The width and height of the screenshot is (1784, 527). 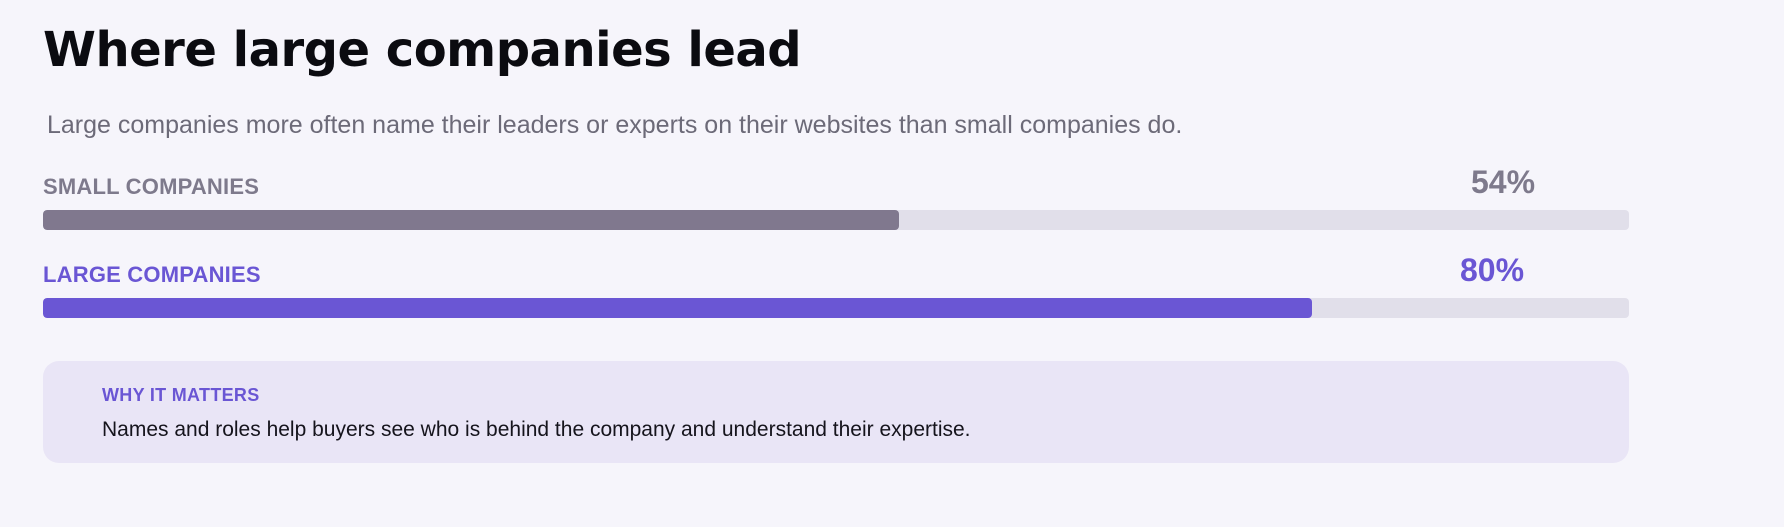 I want to click on bar-fill-small-companies, so click(x=471, y=220).